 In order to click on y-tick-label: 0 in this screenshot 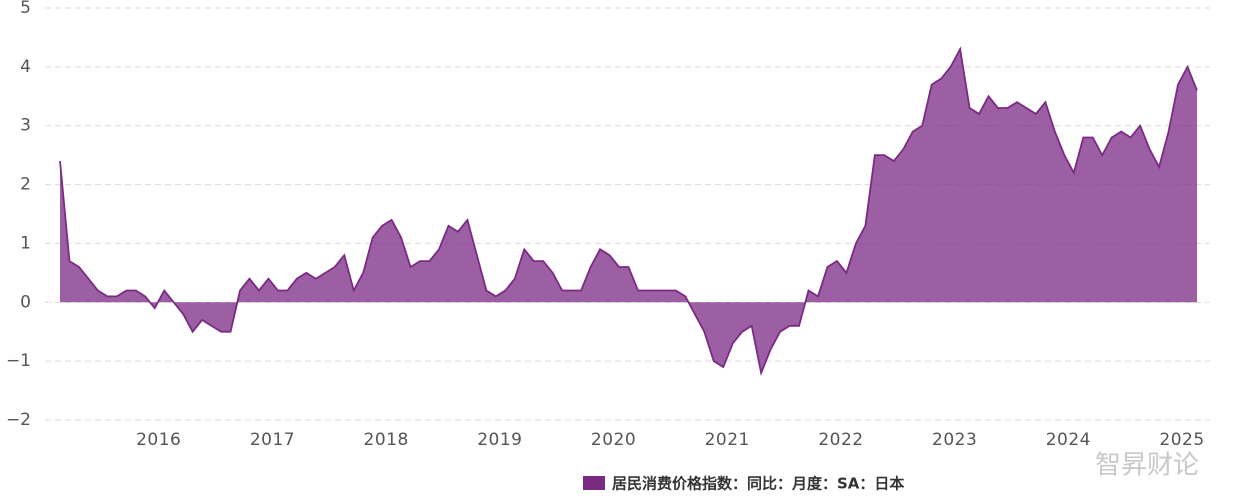, I will do `click(25, 302)`.